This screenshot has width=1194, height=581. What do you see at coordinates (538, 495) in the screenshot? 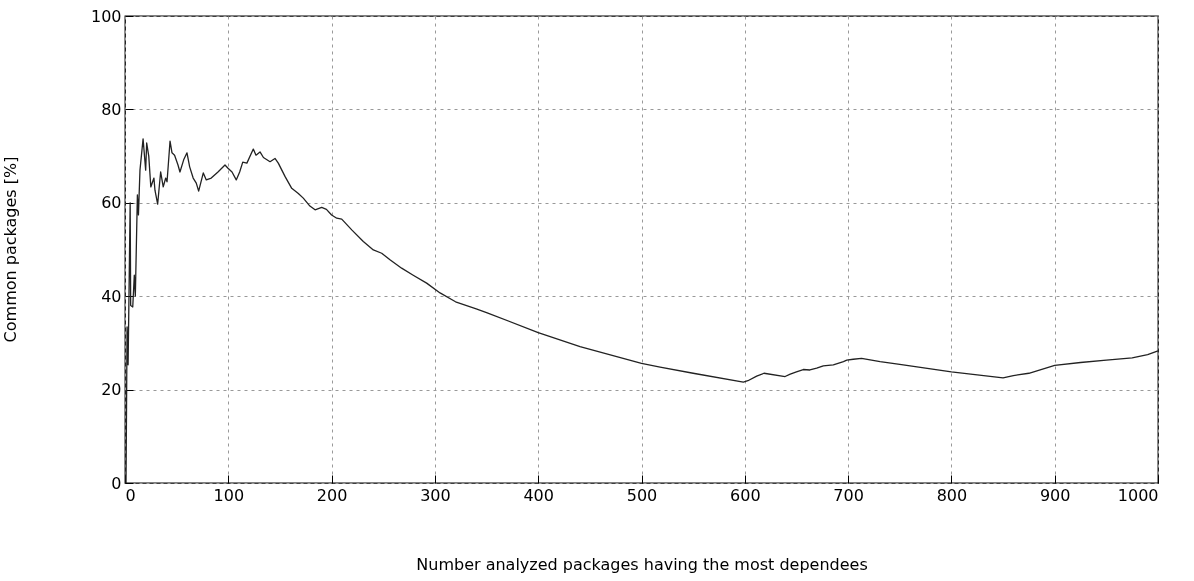
I see `x-tick-label: 400` at bounding box center [538, 495].